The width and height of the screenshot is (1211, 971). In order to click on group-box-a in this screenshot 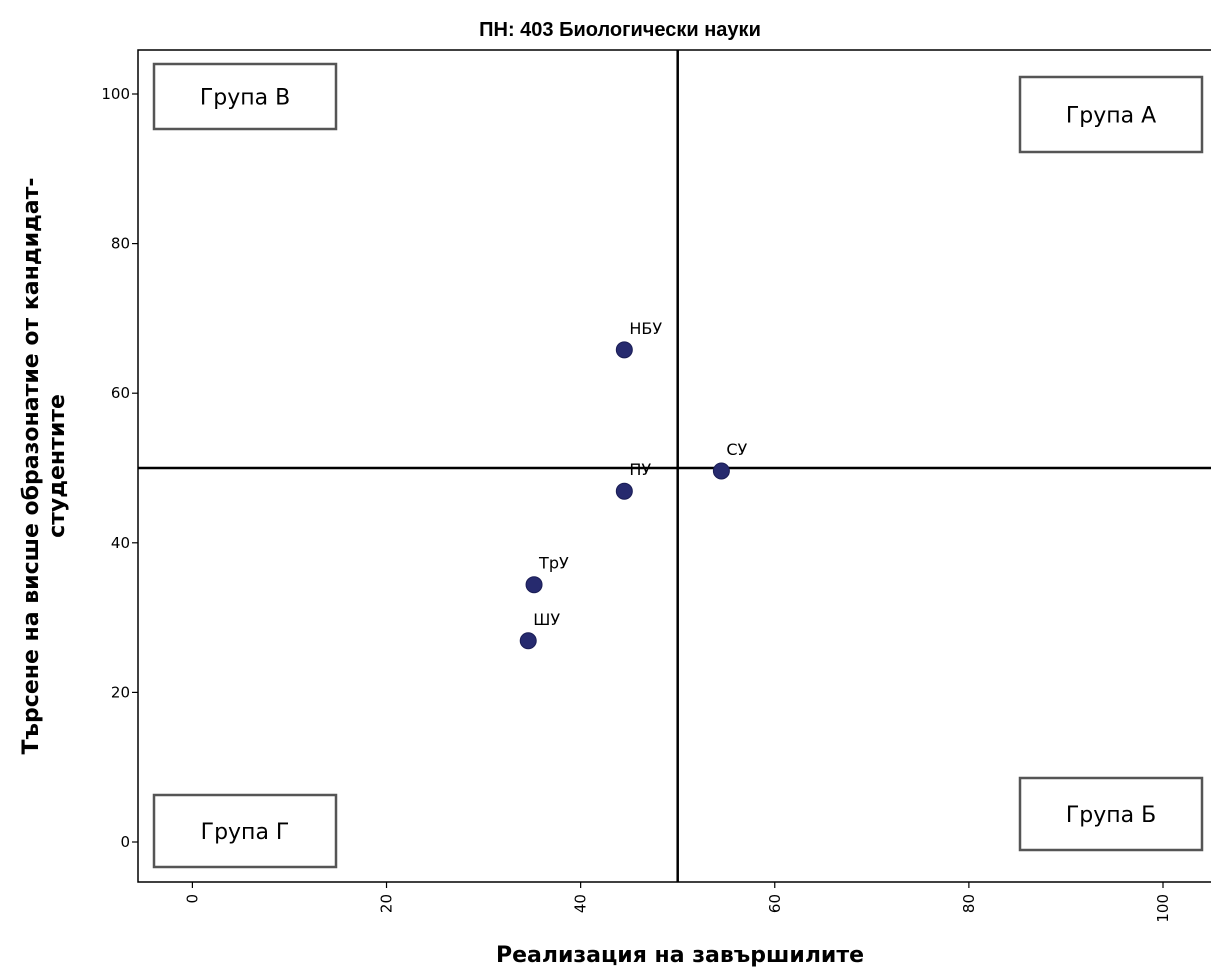, I will do `click(1111, 114)`.